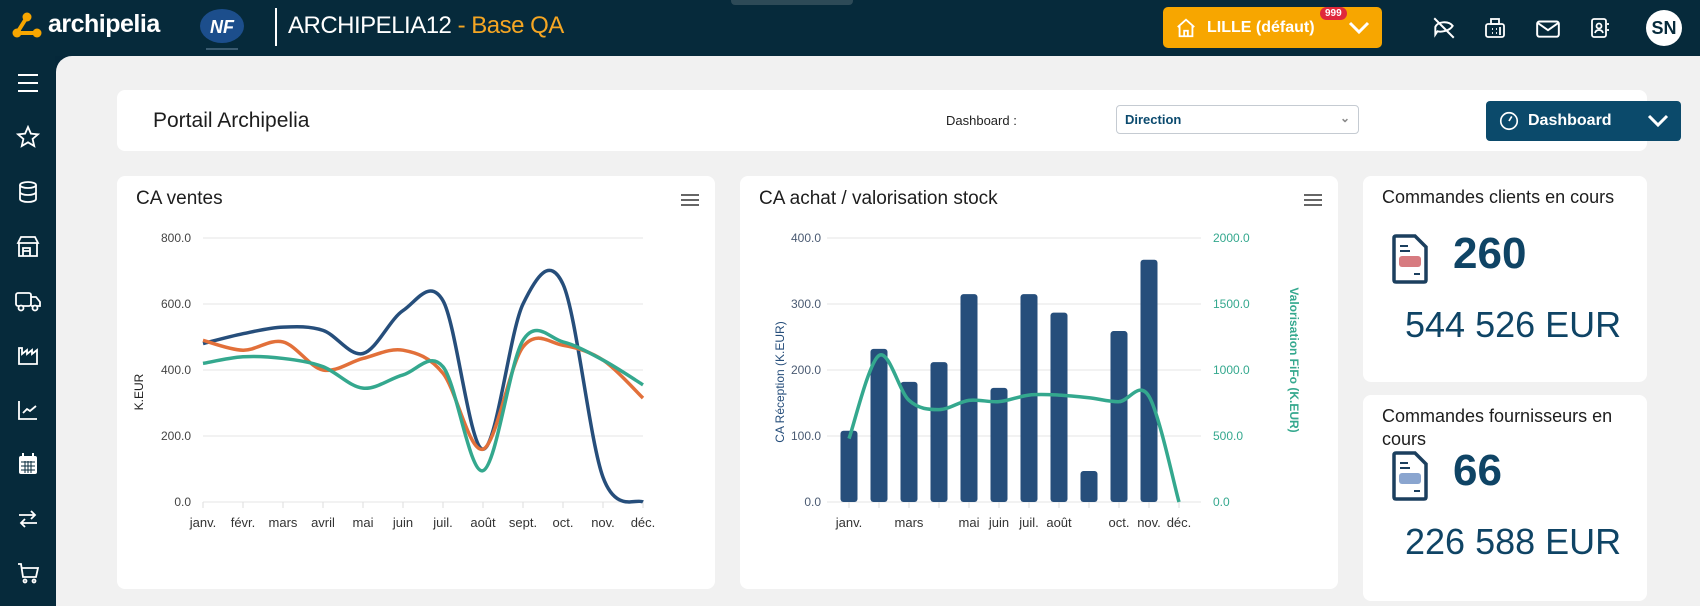  I want to click on archipelia-logo-icon, so click(27, 24).